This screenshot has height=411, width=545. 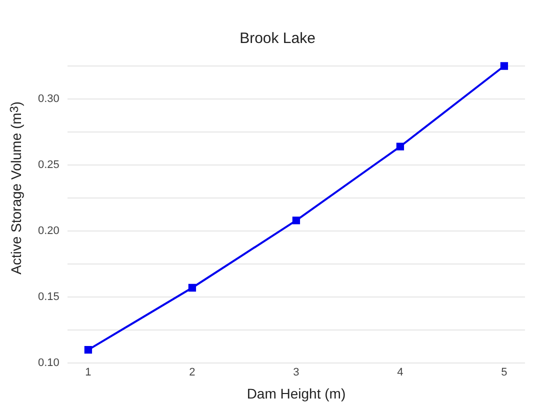 I want to click on y-tick-label: 0.10, so click(x=49, y=363).